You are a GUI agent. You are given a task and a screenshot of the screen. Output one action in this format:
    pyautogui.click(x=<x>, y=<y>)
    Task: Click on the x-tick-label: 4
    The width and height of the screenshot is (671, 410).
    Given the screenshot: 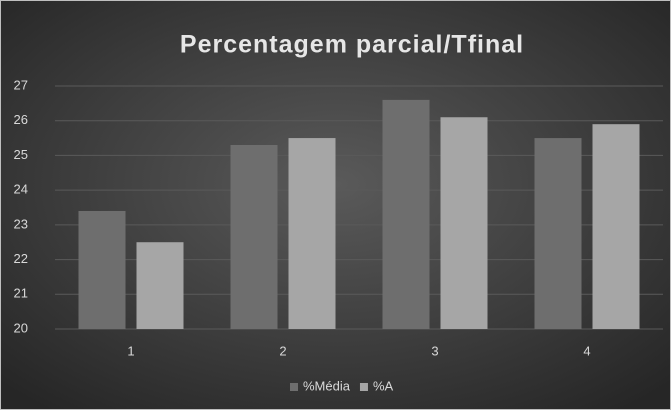 What is the action you would take?
    pyautogui.click(x=586, y=350)
    